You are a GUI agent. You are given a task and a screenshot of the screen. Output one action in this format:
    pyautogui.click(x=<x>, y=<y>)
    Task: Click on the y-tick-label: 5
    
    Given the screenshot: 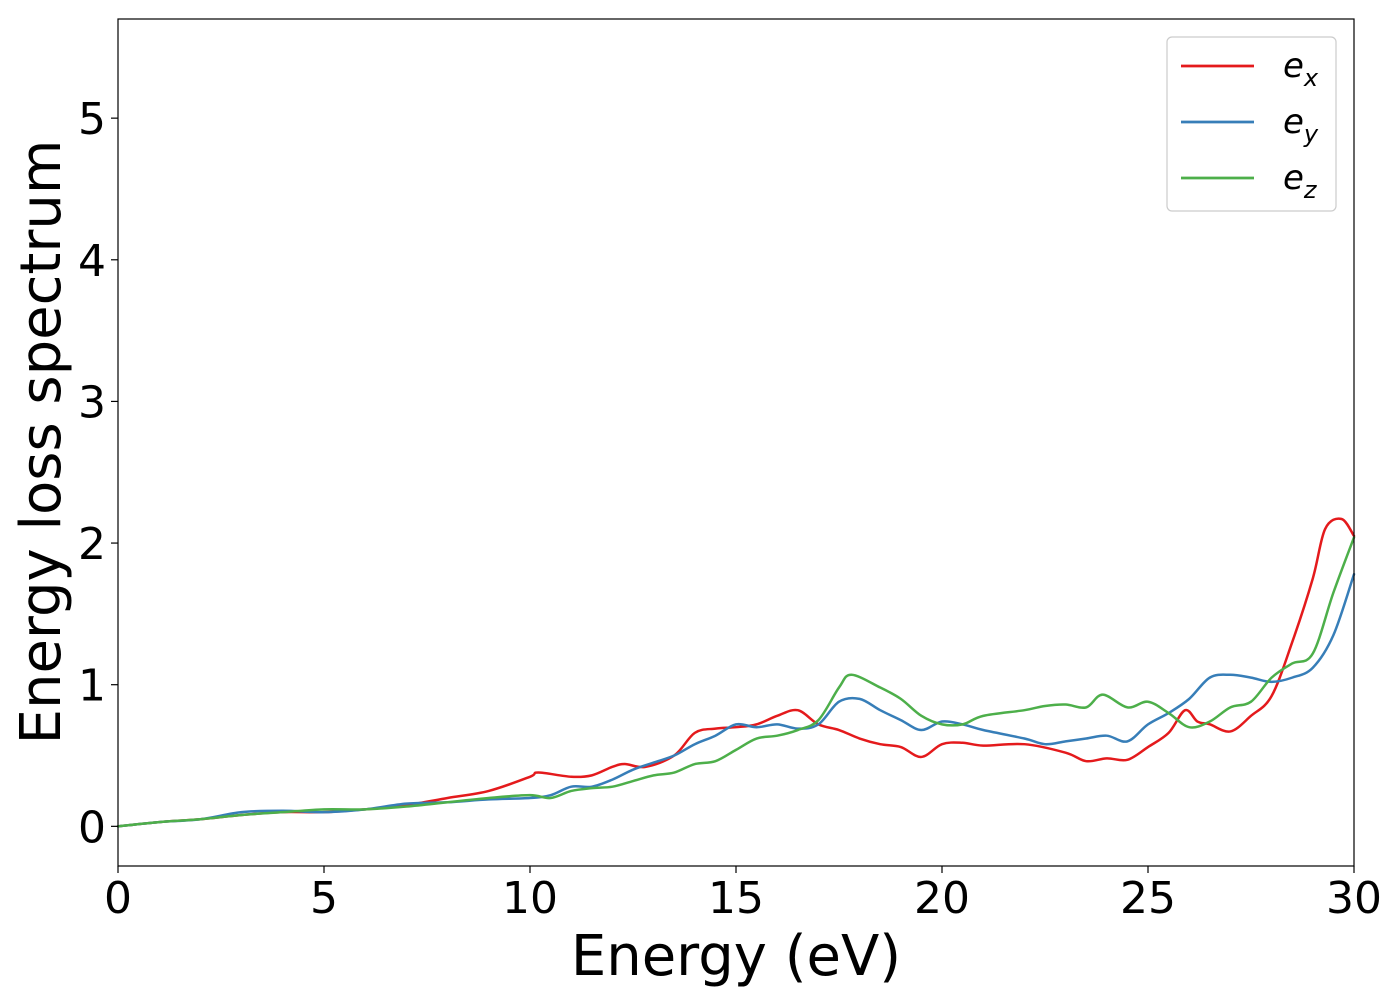 What is the action you would take?
    pyautogui.click(x=92, y=119)
    